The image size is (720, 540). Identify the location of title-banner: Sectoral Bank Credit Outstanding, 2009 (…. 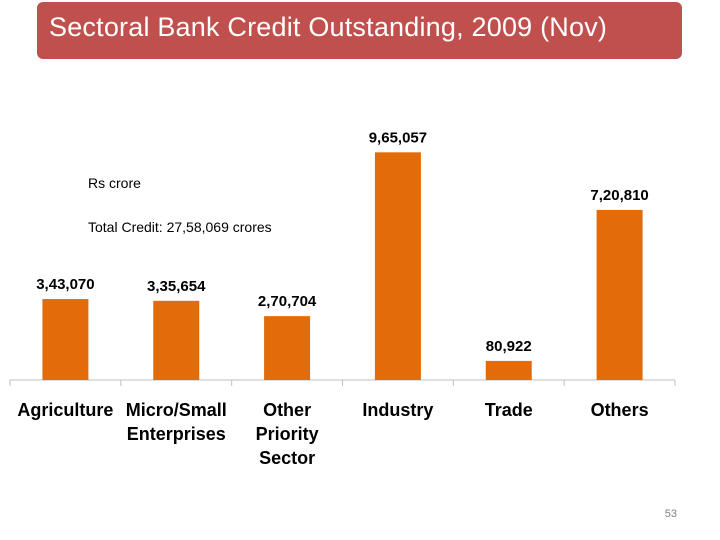
(359, 30).